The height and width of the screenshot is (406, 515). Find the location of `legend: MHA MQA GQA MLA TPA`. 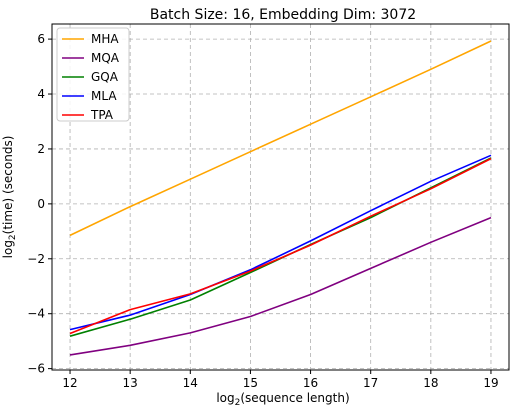

legend: MHA MQA GQA MLA TPA is located at coordinates (93, 74).